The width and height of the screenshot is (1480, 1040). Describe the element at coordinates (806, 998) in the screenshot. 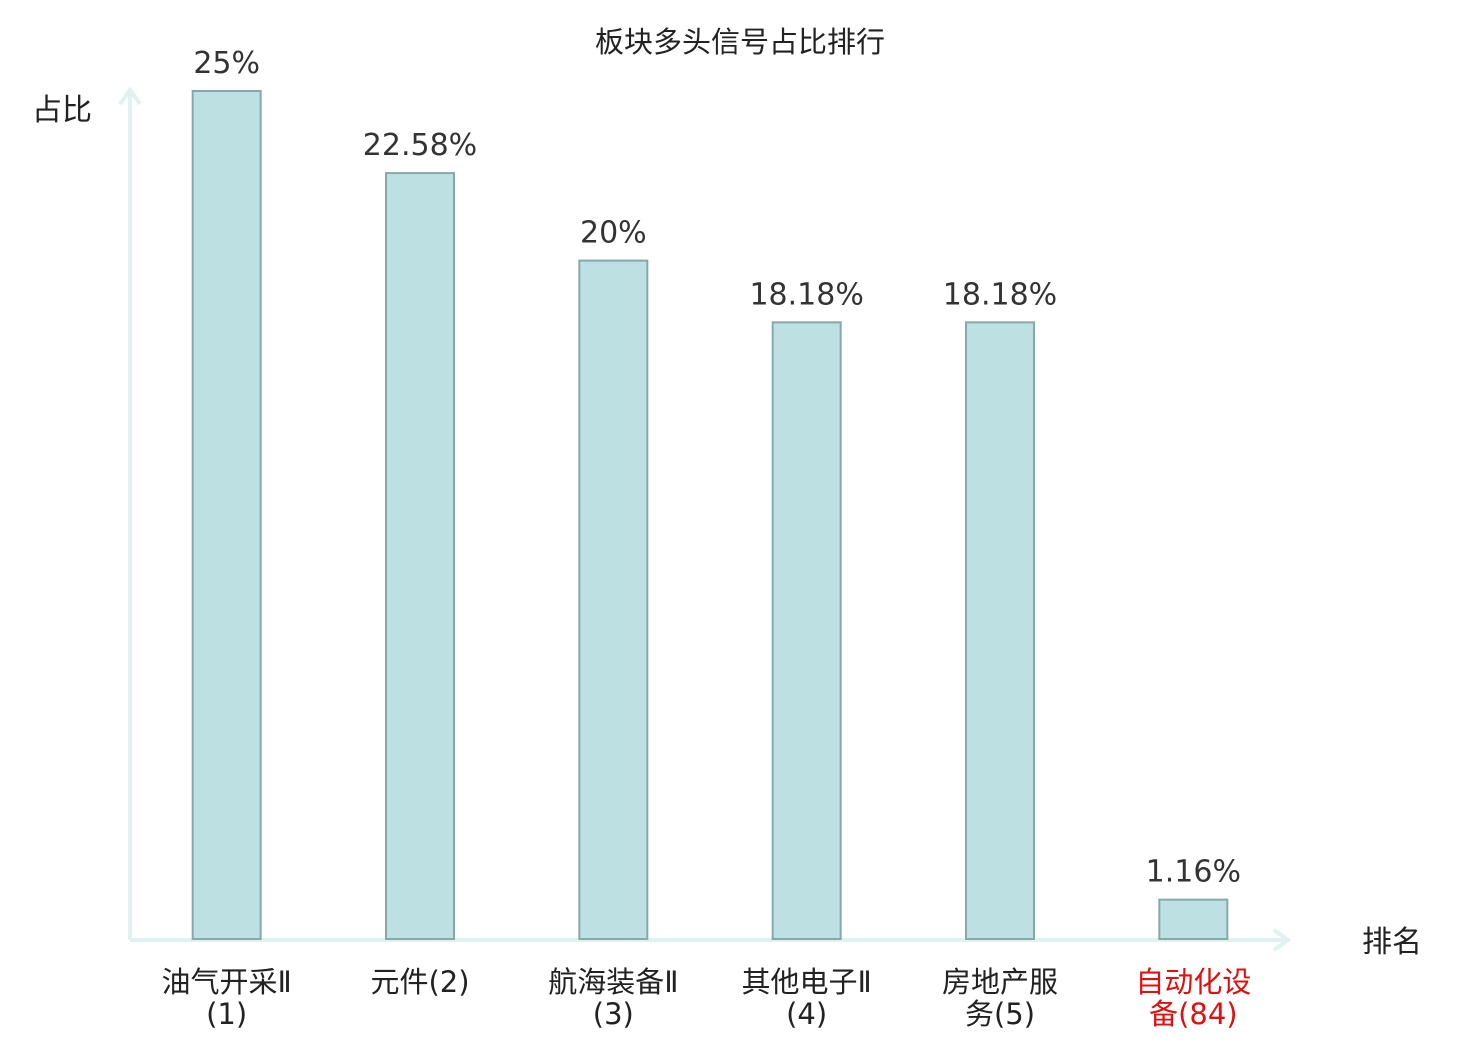

I see `x-tick-label: 其他电子Ⅱ(4)` at that location.